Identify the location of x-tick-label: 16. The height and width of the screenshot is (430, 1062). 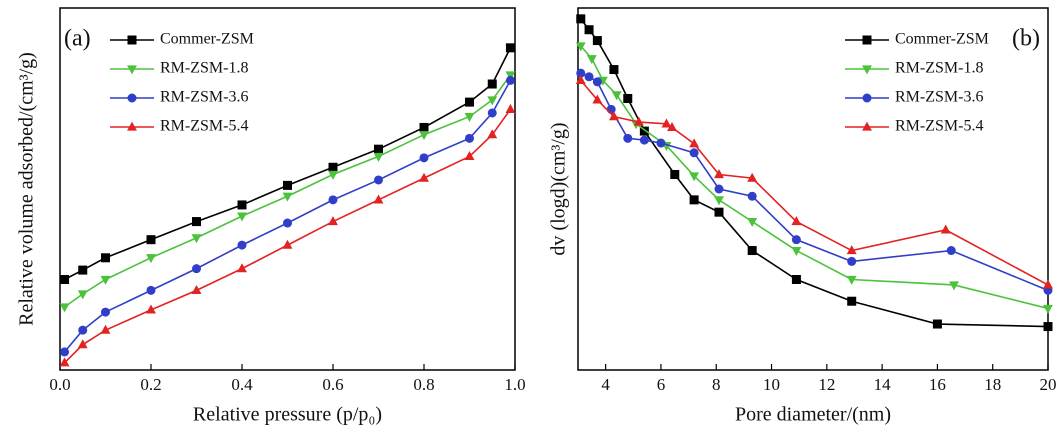
(937, 384).